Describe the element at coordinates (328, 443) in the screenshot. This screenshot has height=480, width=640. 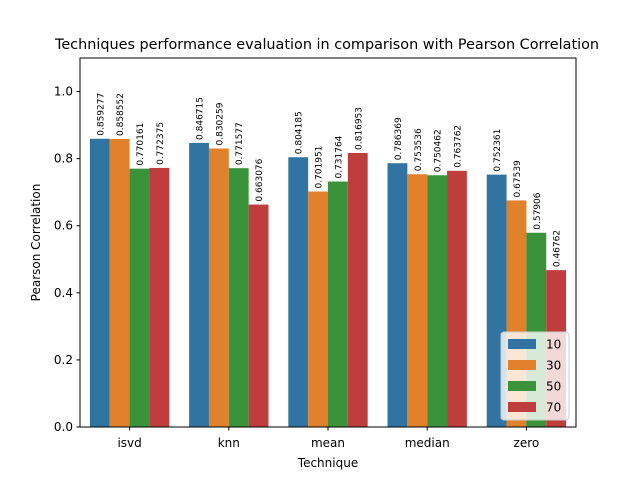
I see `x-tick-label: mean` at that location.